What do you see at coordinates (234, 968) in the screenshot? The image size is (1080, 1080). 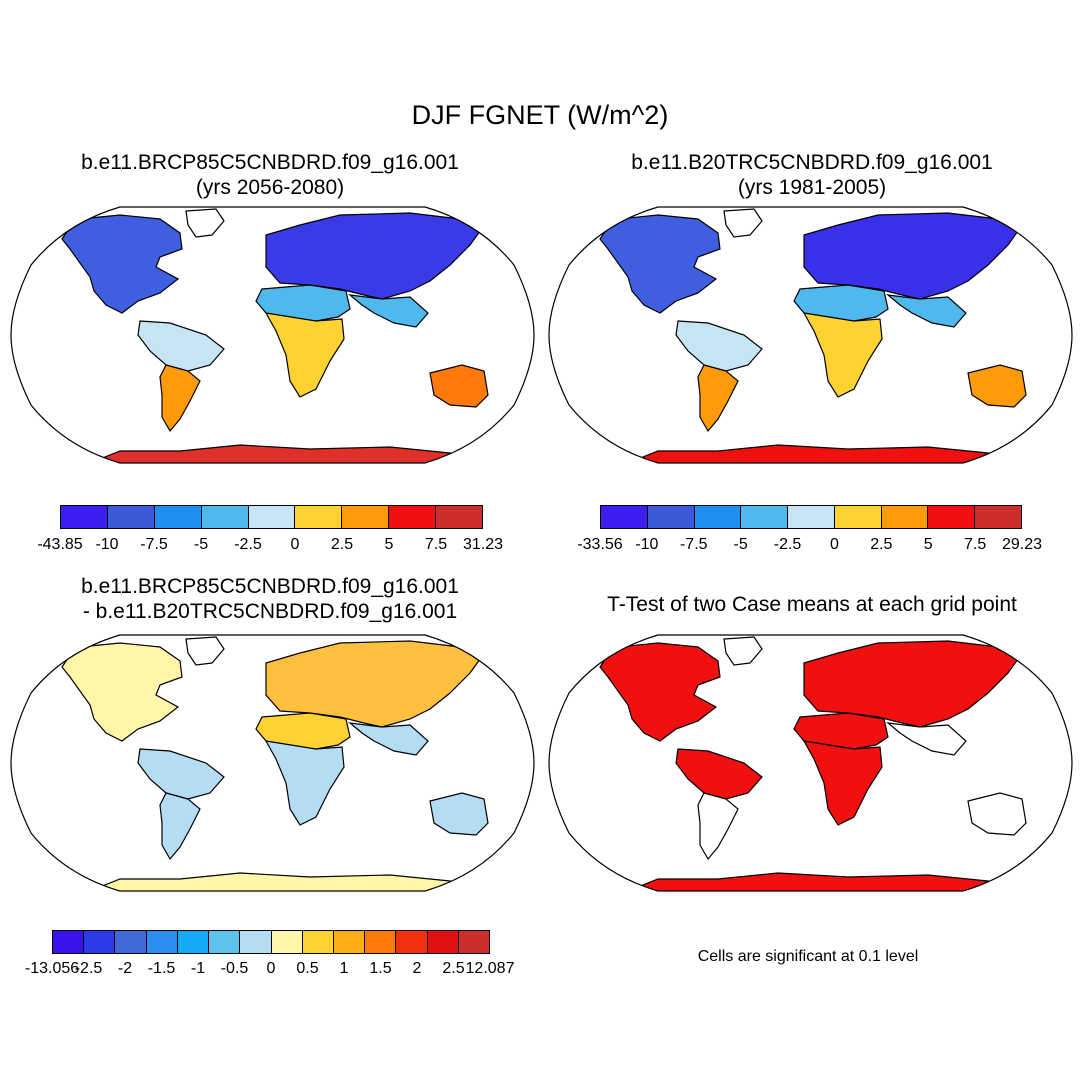 I see `colorbar-tick-label: -0.5` at bounding box center [234, 968].